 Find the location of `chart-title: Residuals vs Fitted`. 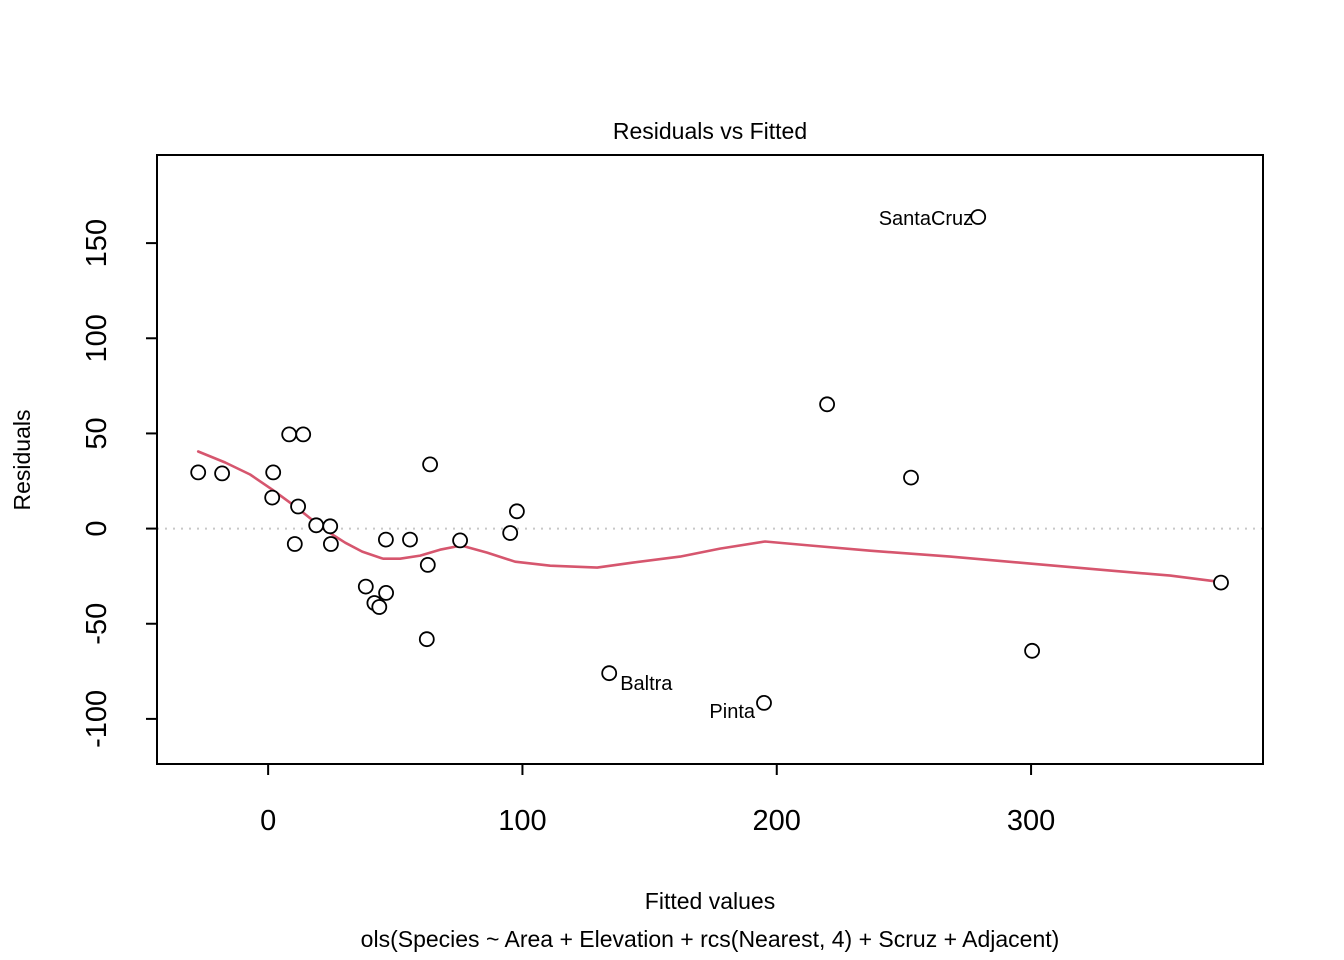

chart-title: Residuals vs Fitted is located at coordinates (710, 131).